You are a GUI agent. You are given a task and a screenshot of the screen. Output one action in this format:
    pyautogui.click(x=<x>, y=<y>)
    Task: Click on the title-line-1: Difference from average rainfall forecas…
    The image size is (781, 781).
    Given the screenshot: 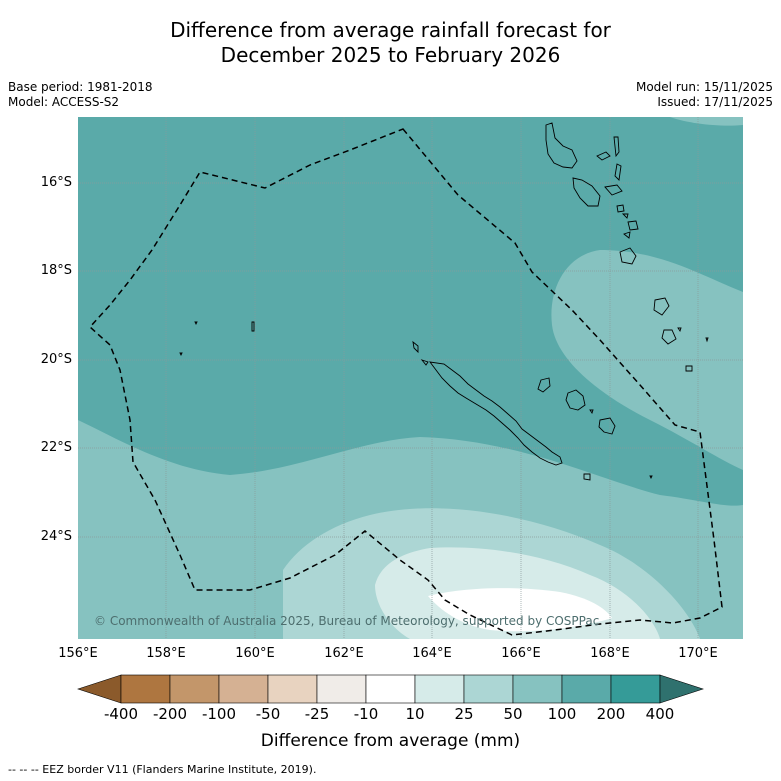 What is the action you would take?
    pyautogui.click(x=390, y=30)
    